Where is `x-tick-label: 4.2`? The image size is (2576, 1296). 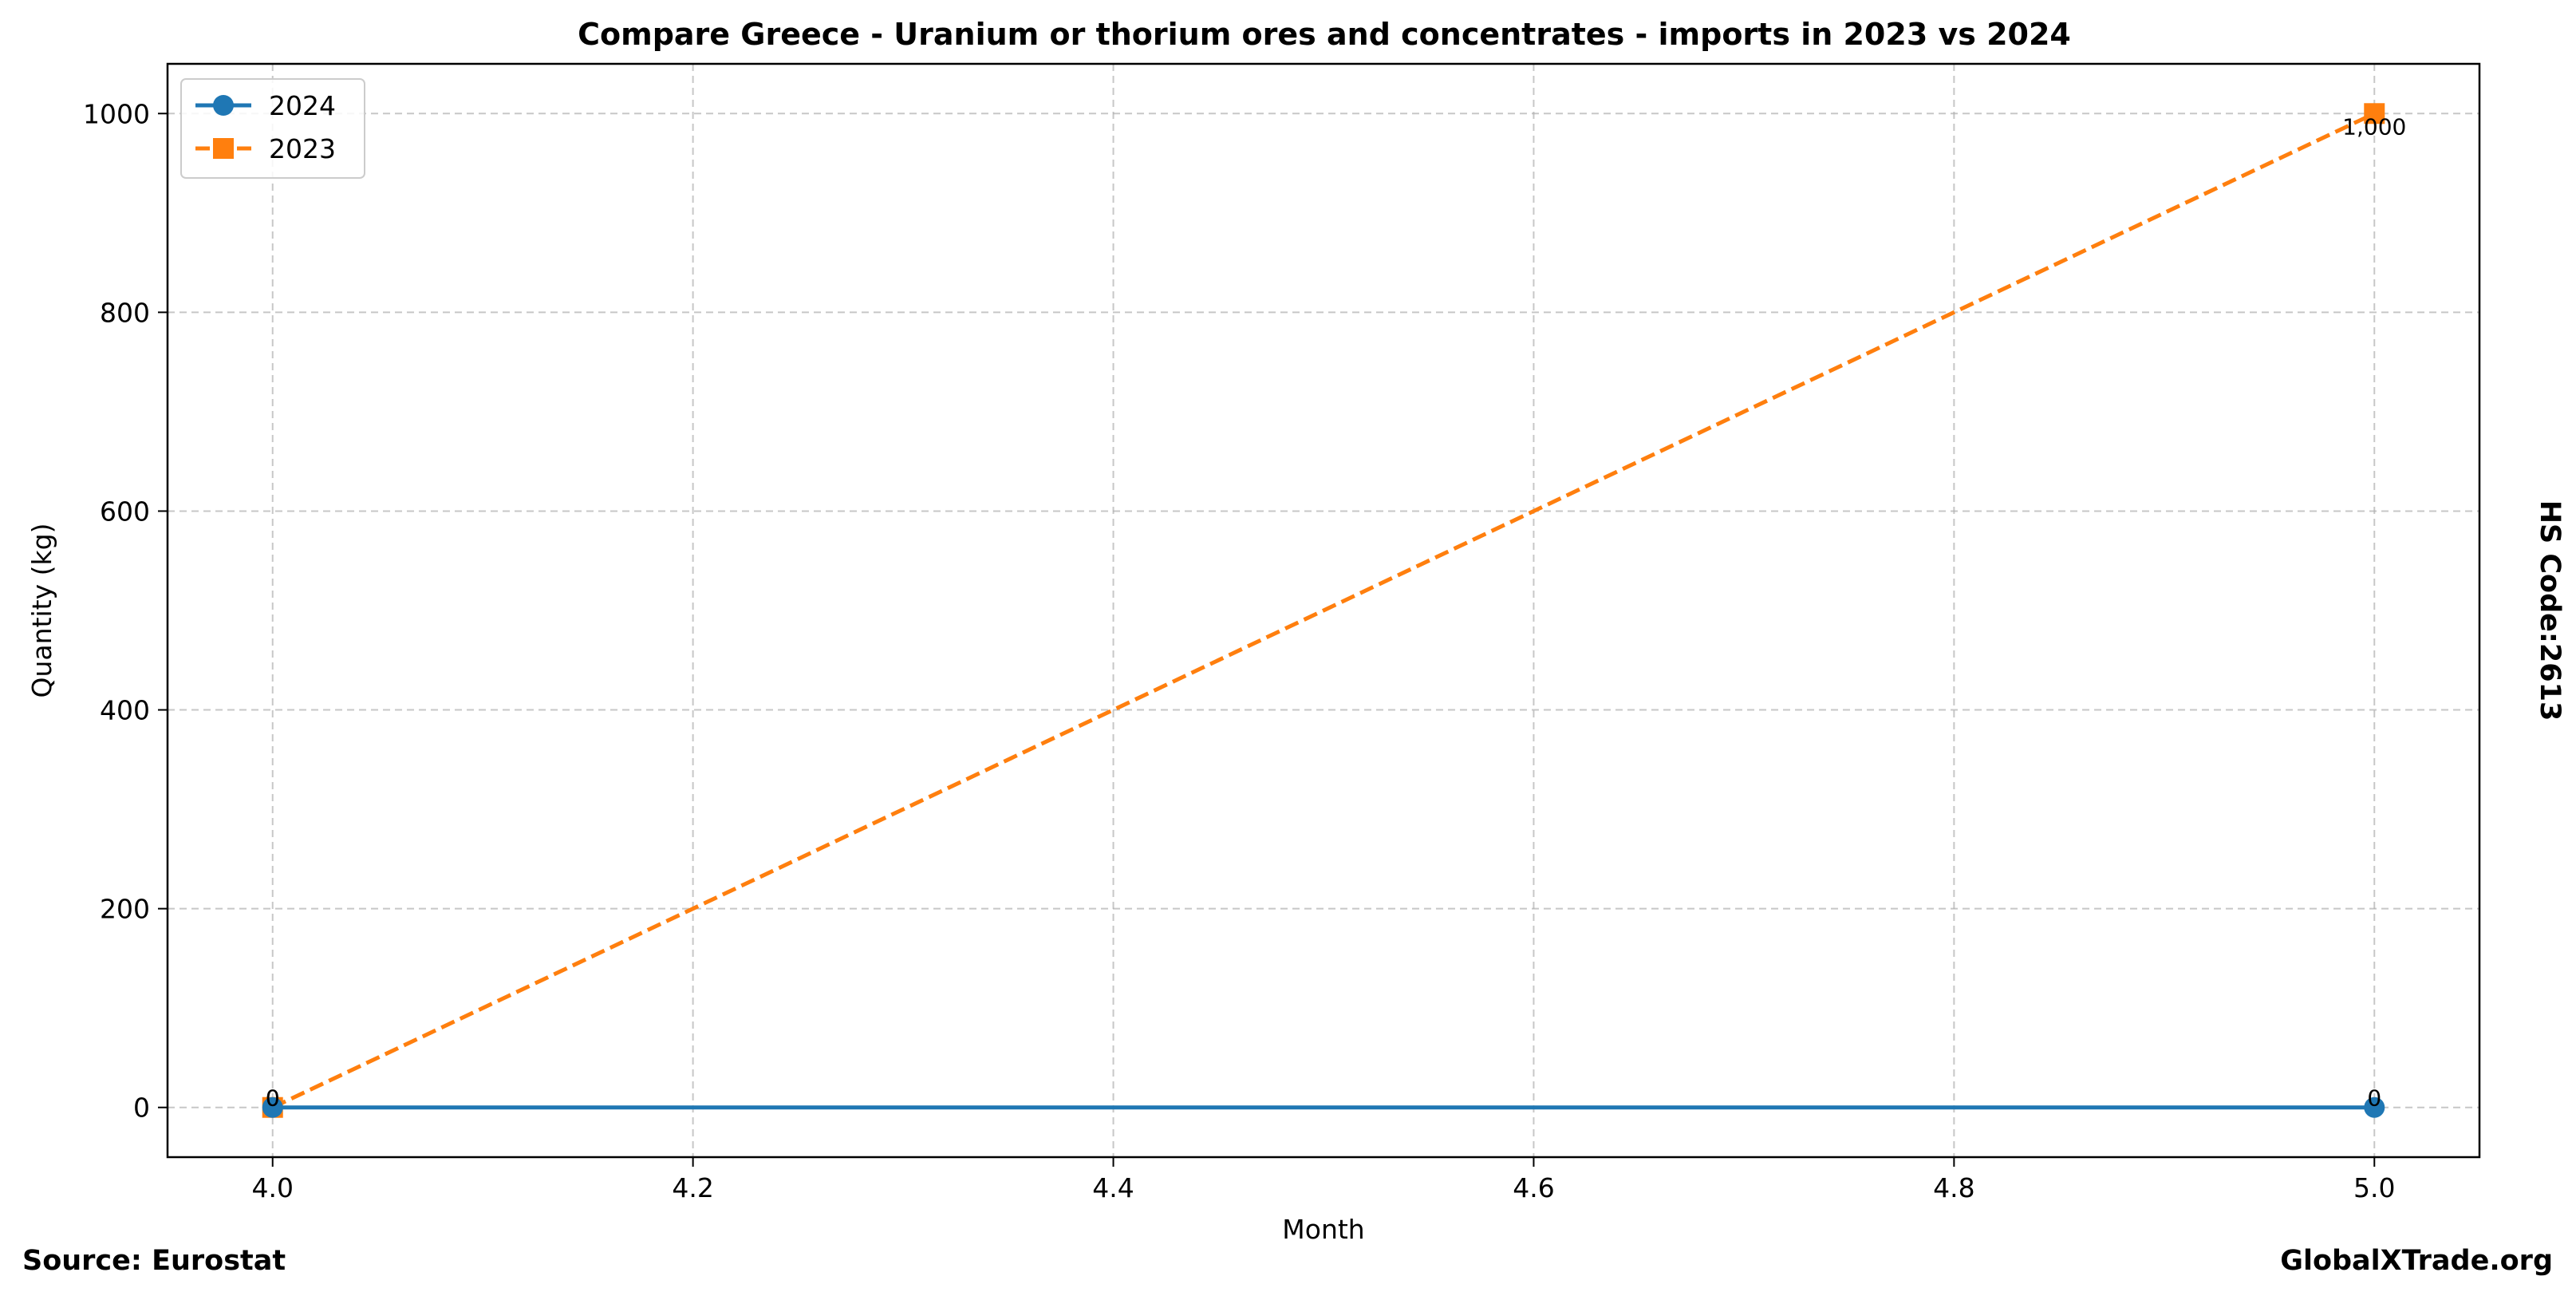
x-tick-label: 4.2 is located at coordinates (693, 1187).